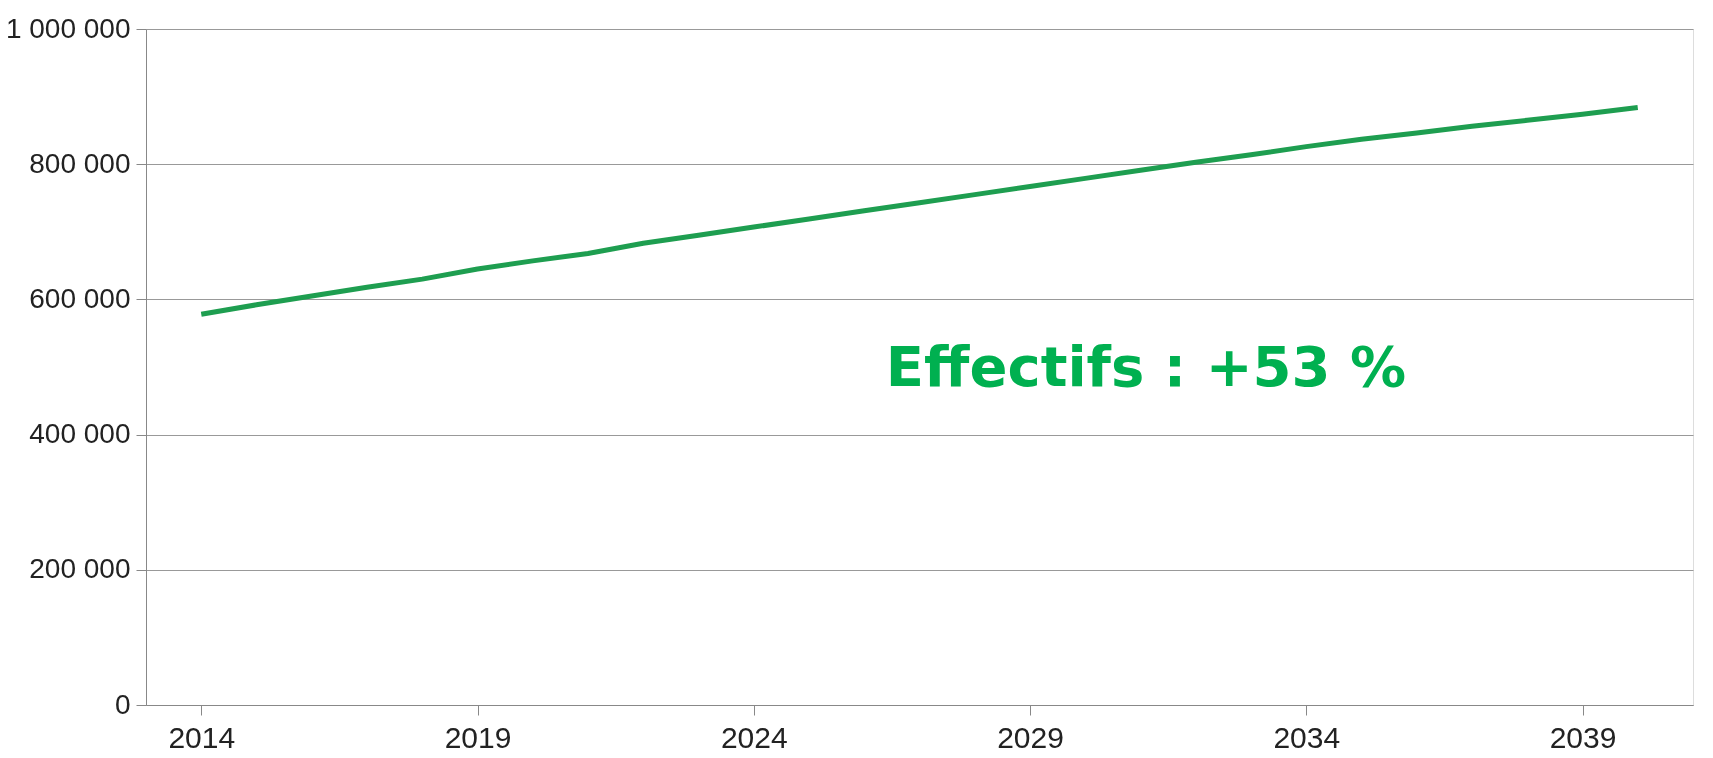 The height and width of the screenshot is (758, 1713). Describe the element at coordinates (478, 737) in the screenshot. I see `x-tick-label: 2019` at that location.